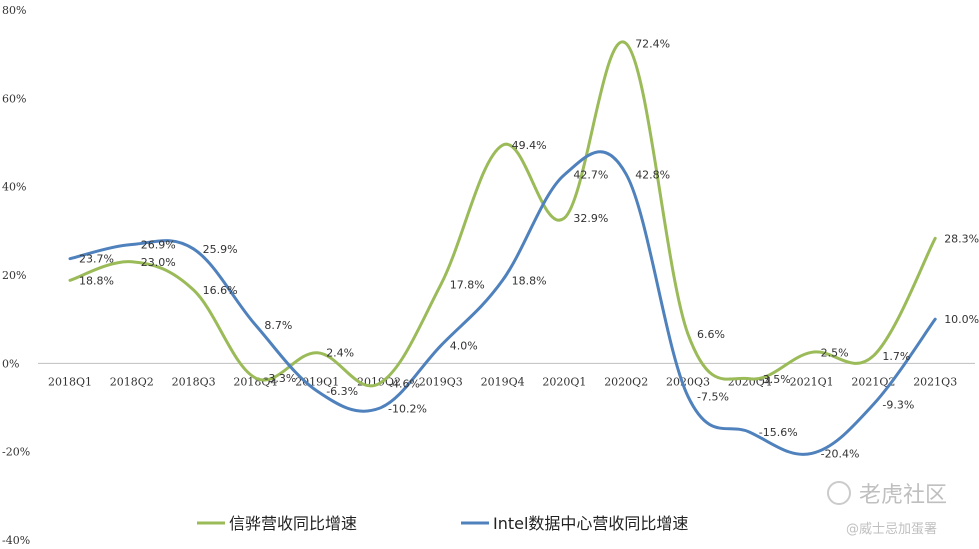  What do you see at coordinates (529, 280) in the screenshot?
I see `data-label-intel: 18.8%` at bounding box center [529, 280].